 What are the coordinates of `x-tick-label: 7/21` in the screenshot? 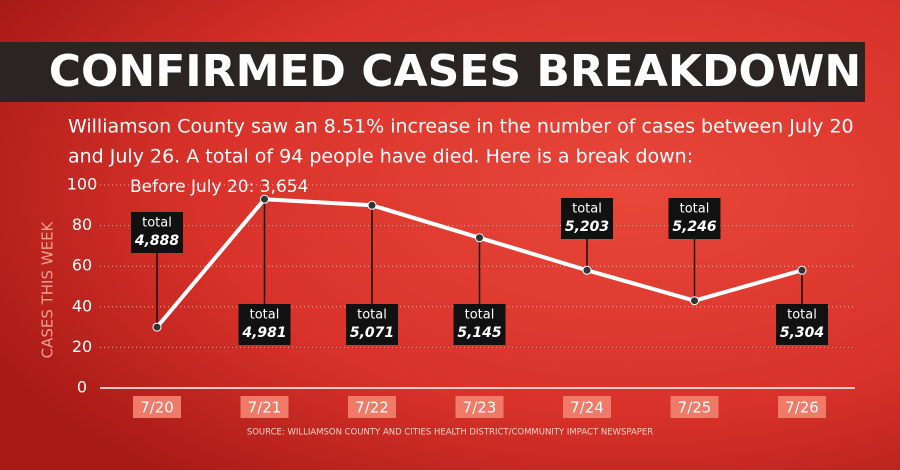 It's located at (265, 408).